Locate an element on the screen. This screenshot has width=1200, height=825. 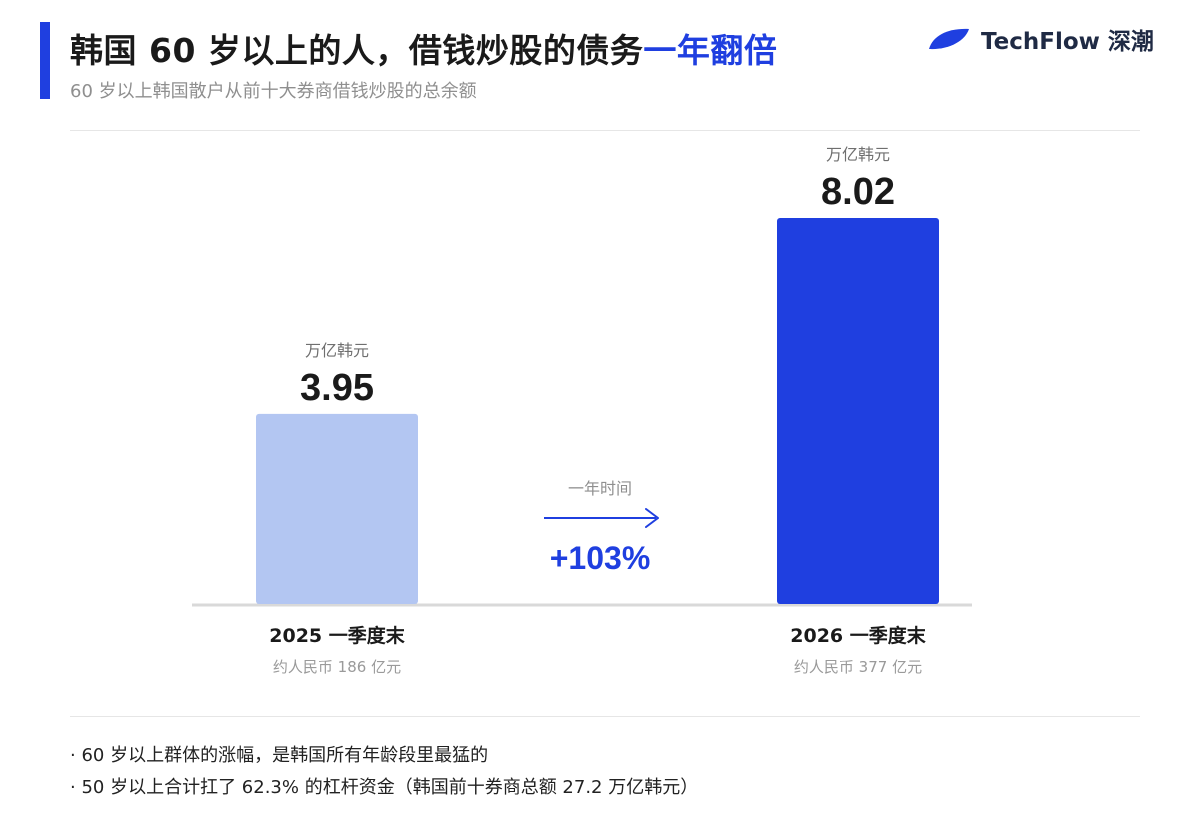
data-label-2: 8.02 is located at coordinates (858, 192).